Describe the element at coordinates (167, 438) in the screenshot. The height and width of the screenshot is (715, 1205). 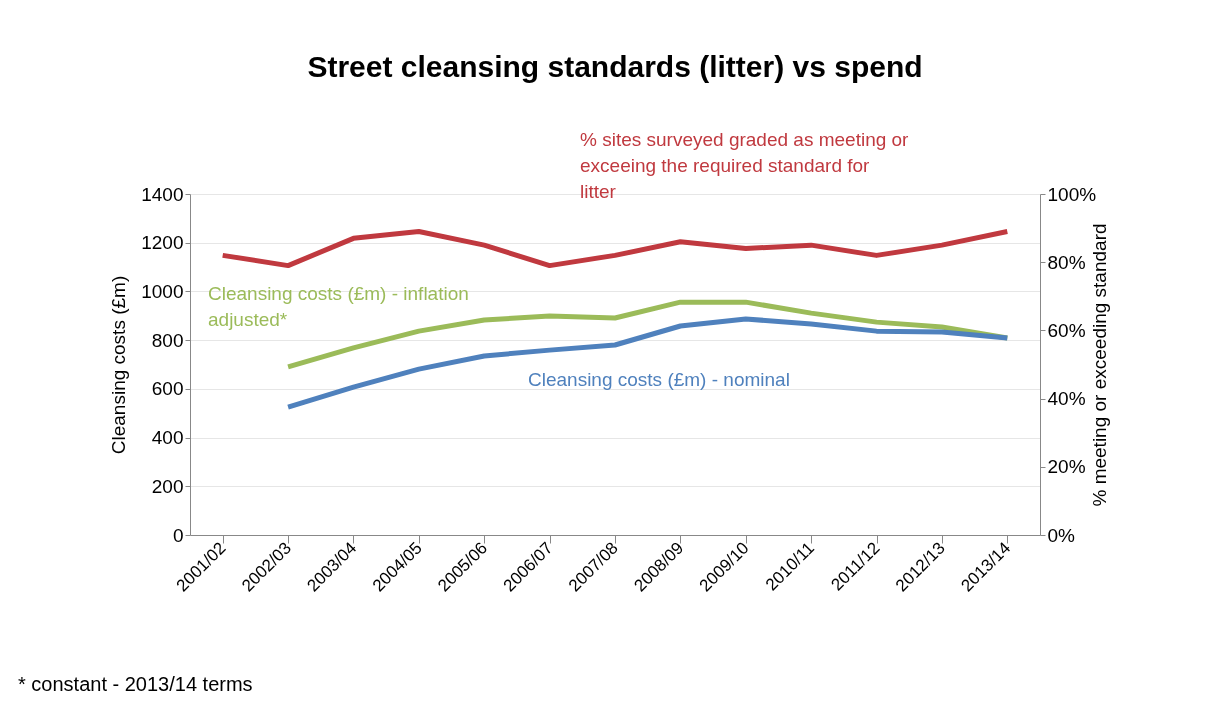
I see `y-tick-label: 400` at that location.